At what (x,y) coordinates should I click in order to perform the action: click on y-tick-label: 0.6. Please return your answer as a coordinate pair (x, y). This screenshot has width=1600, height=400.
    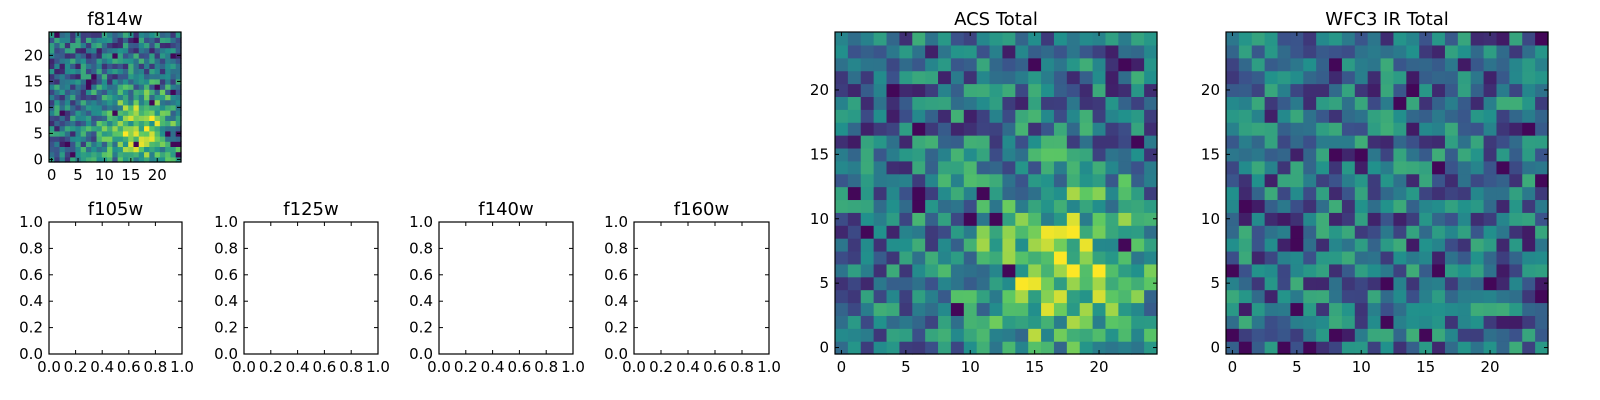
    Looking at the image, I should click on (421, 275).